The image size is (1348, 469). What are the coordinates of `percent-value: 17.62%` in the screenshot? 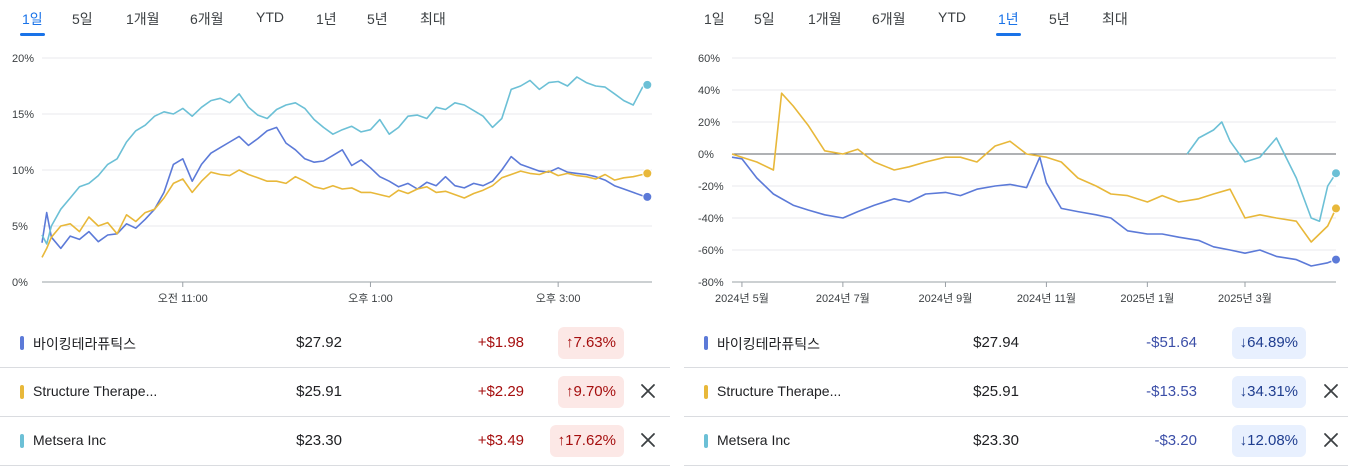 It's located at (590, 440).